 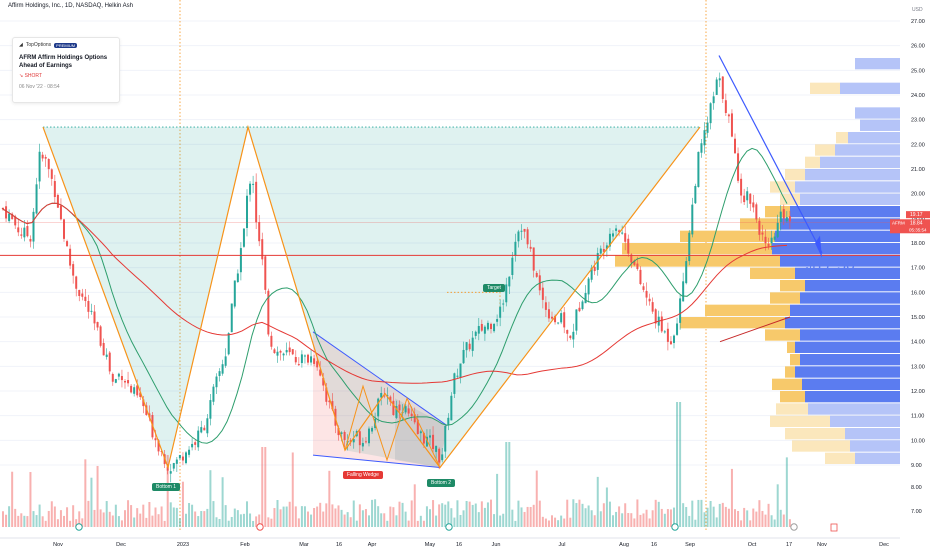 What do you see at coordinates (918, 47) in the screenshot?
I see `price-tick-label: 26.00` at bounding box center [918, 47].